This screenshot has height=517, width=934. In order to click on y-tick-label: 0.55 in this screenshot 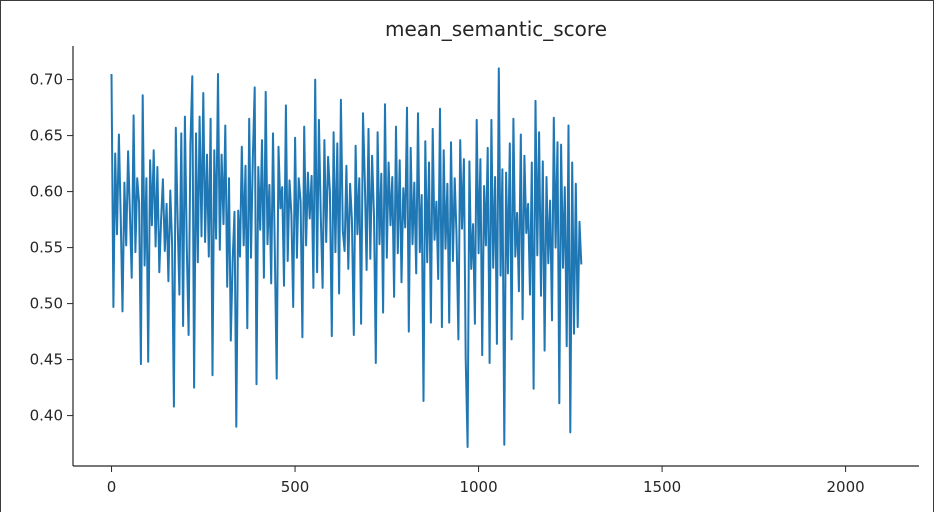, I will do `click(46, 248)`.